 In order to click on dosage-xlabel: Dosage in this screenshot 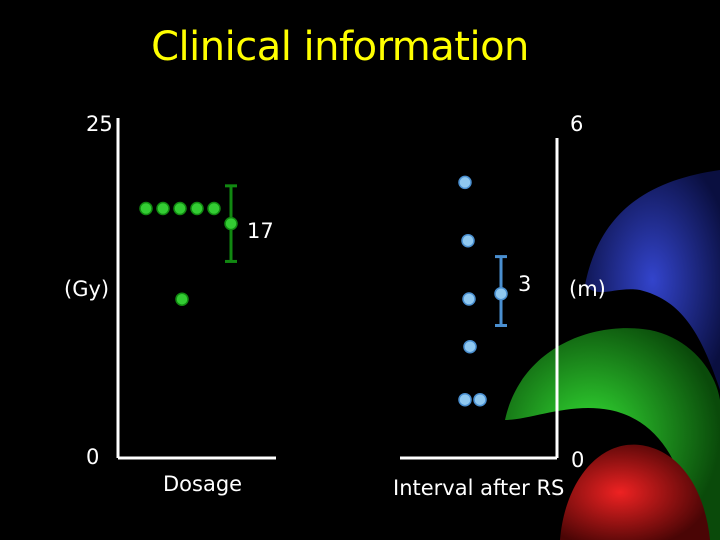, I will do `click(203, 484)`.